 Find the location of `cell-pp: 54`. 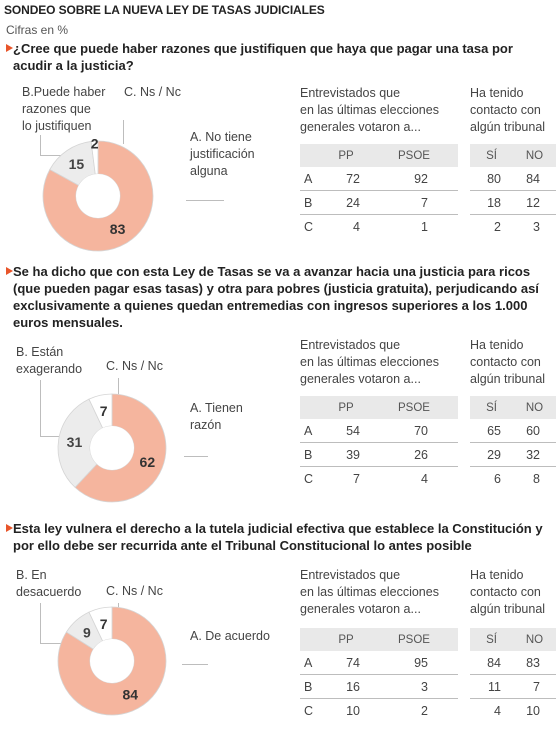

cell-pp: 54 is located at coordinates (353, 430).